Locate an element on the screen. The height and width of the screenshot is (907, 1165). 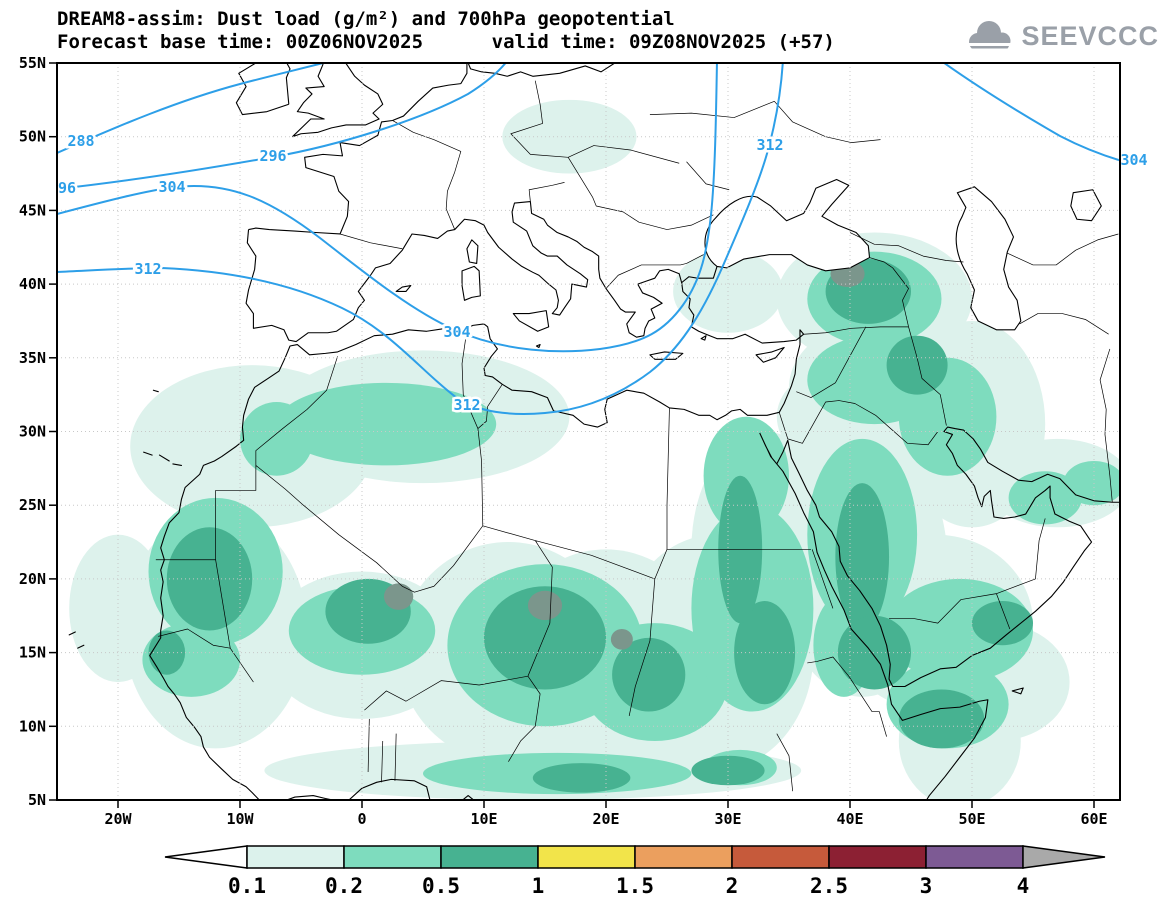
colorbar-level-label: 1.5 is located at coordinates (635, 886).